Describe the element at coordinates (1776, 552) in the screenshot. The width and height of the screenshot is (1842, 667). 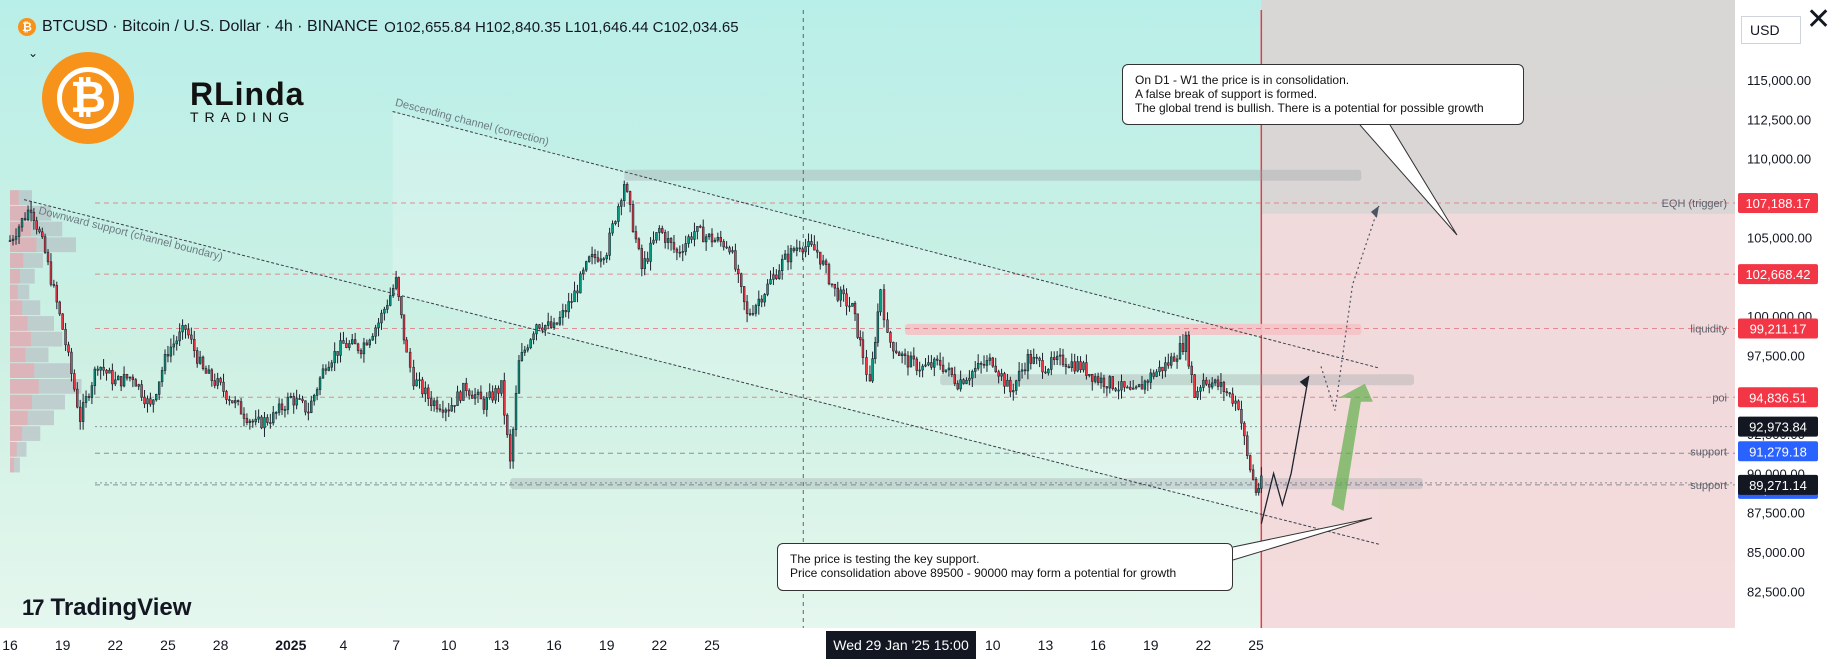
I see `price-tick-label: 85,000.00` at that location.